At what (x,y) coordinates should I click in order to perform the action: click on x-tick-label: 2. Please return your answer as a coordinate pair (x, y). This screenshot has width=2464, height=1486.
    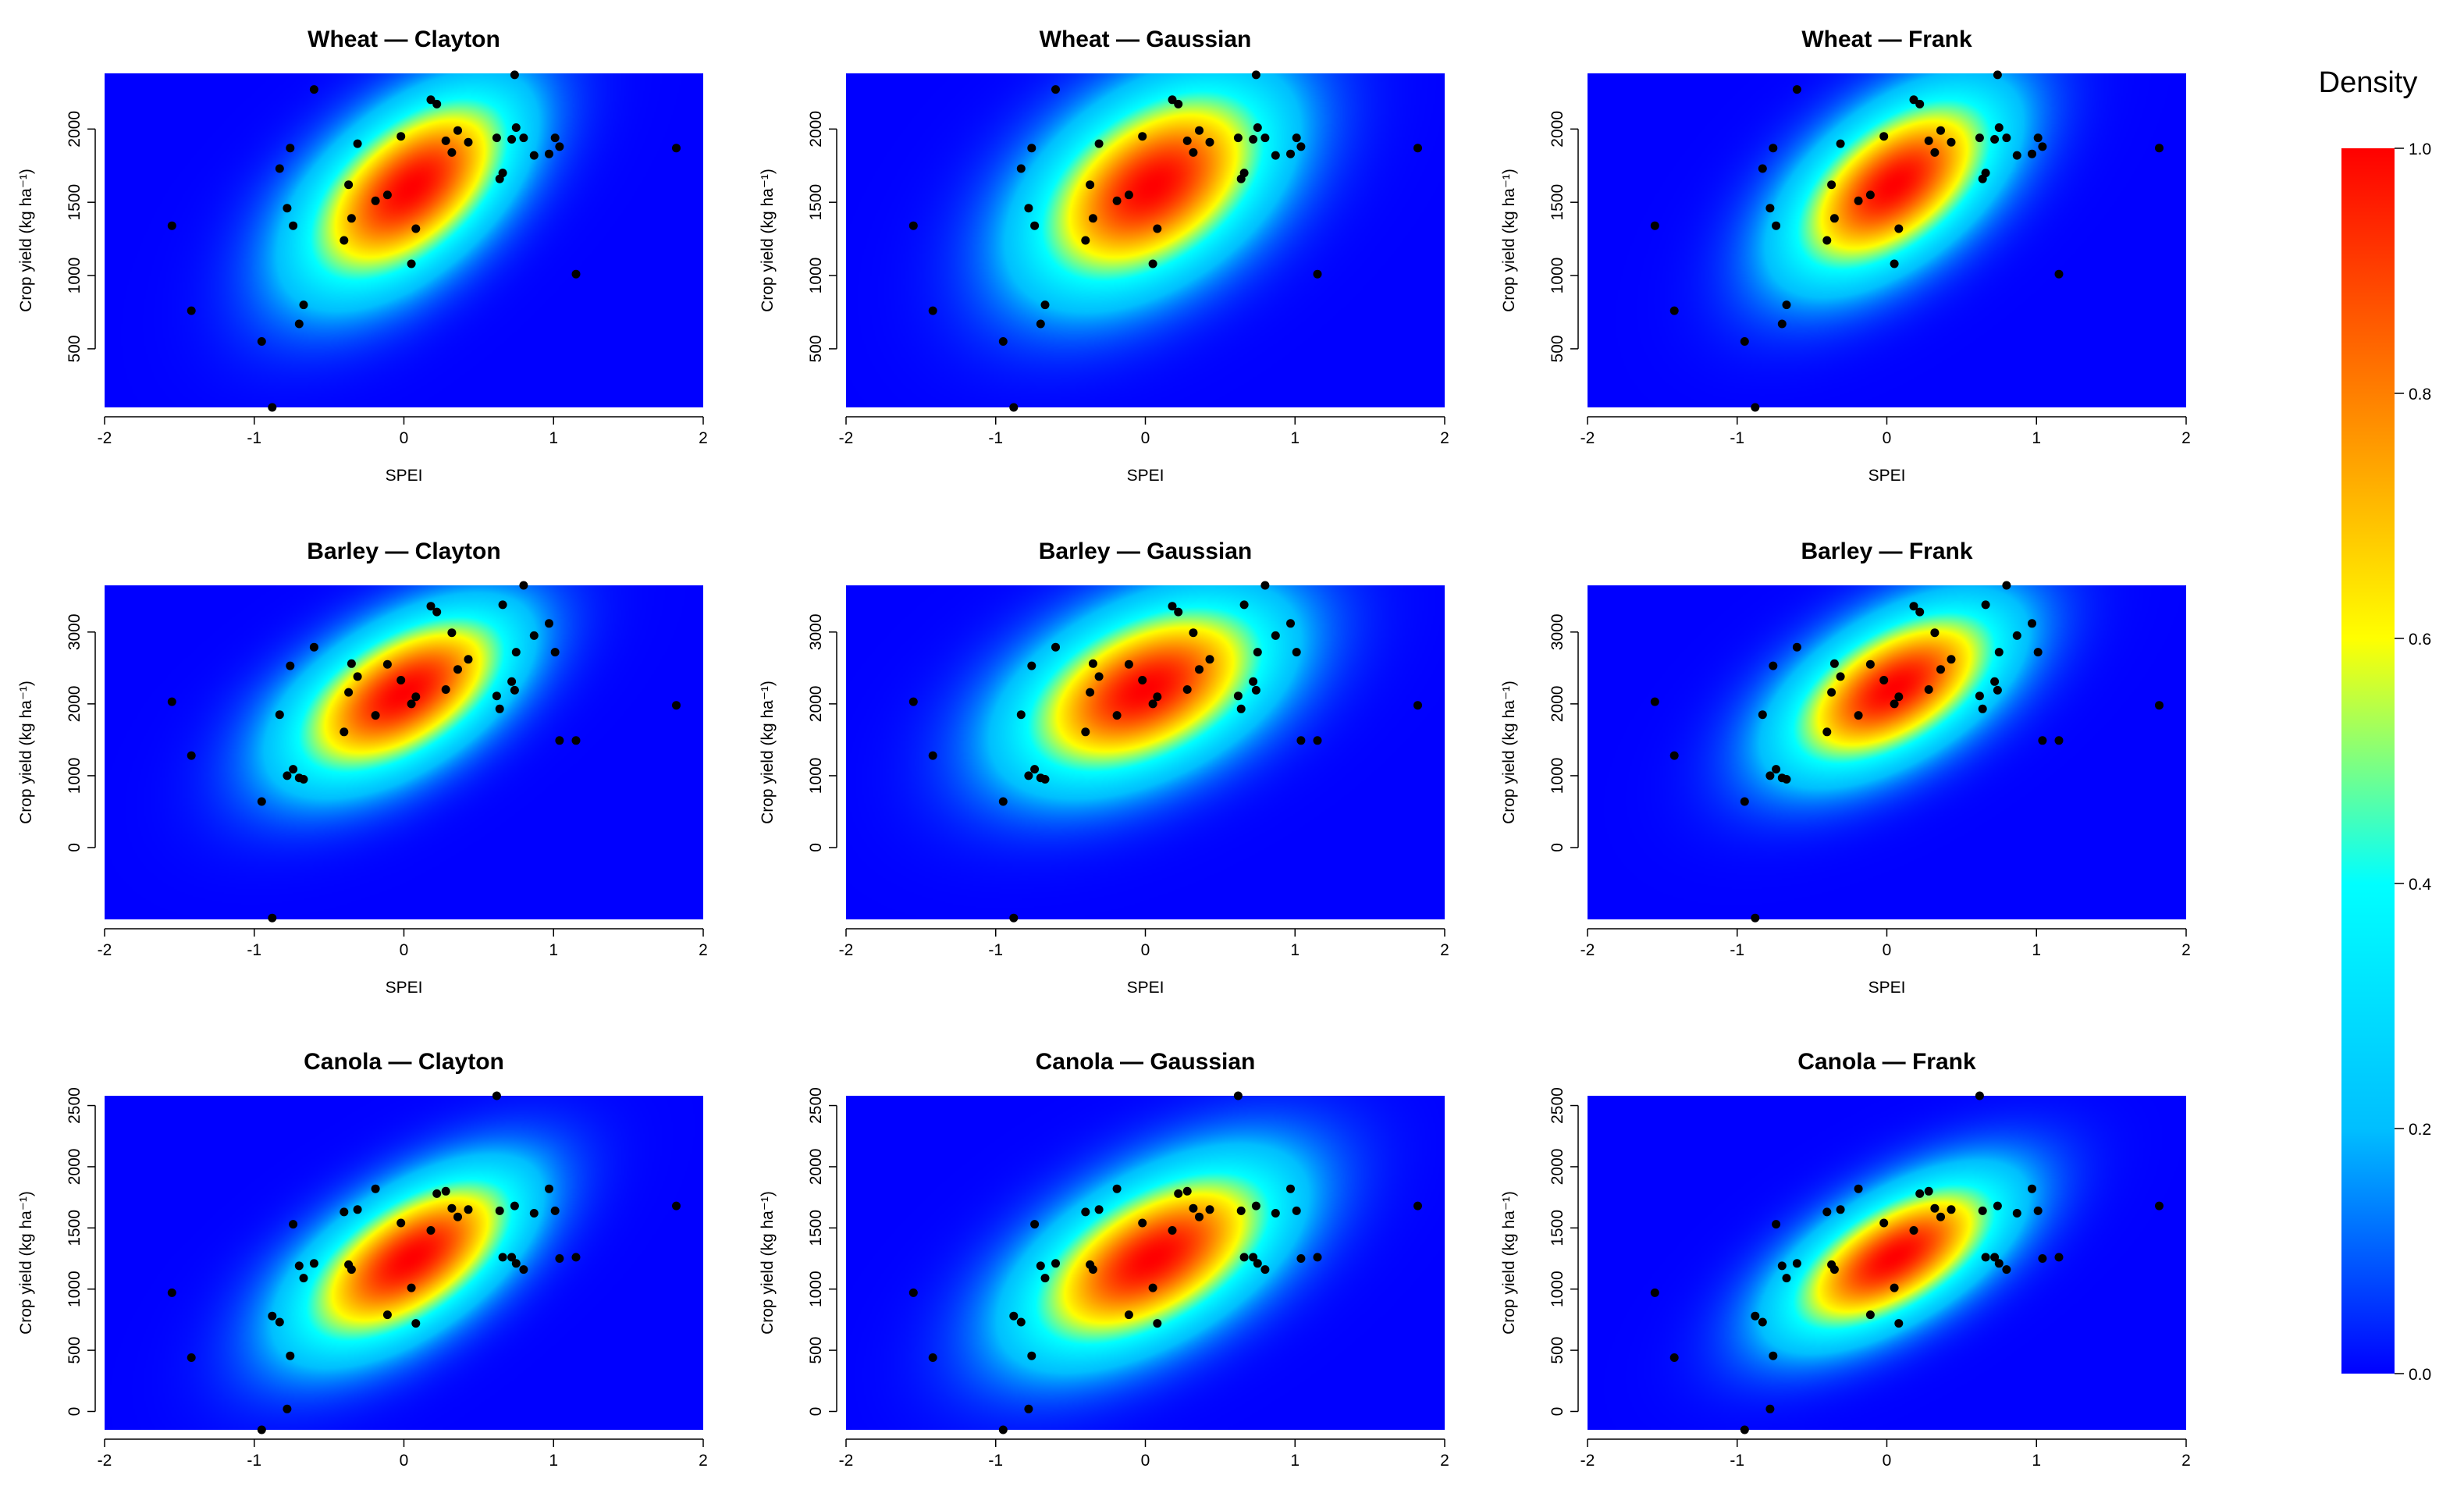
    Looking at the image, I should click on (2186, 1461).